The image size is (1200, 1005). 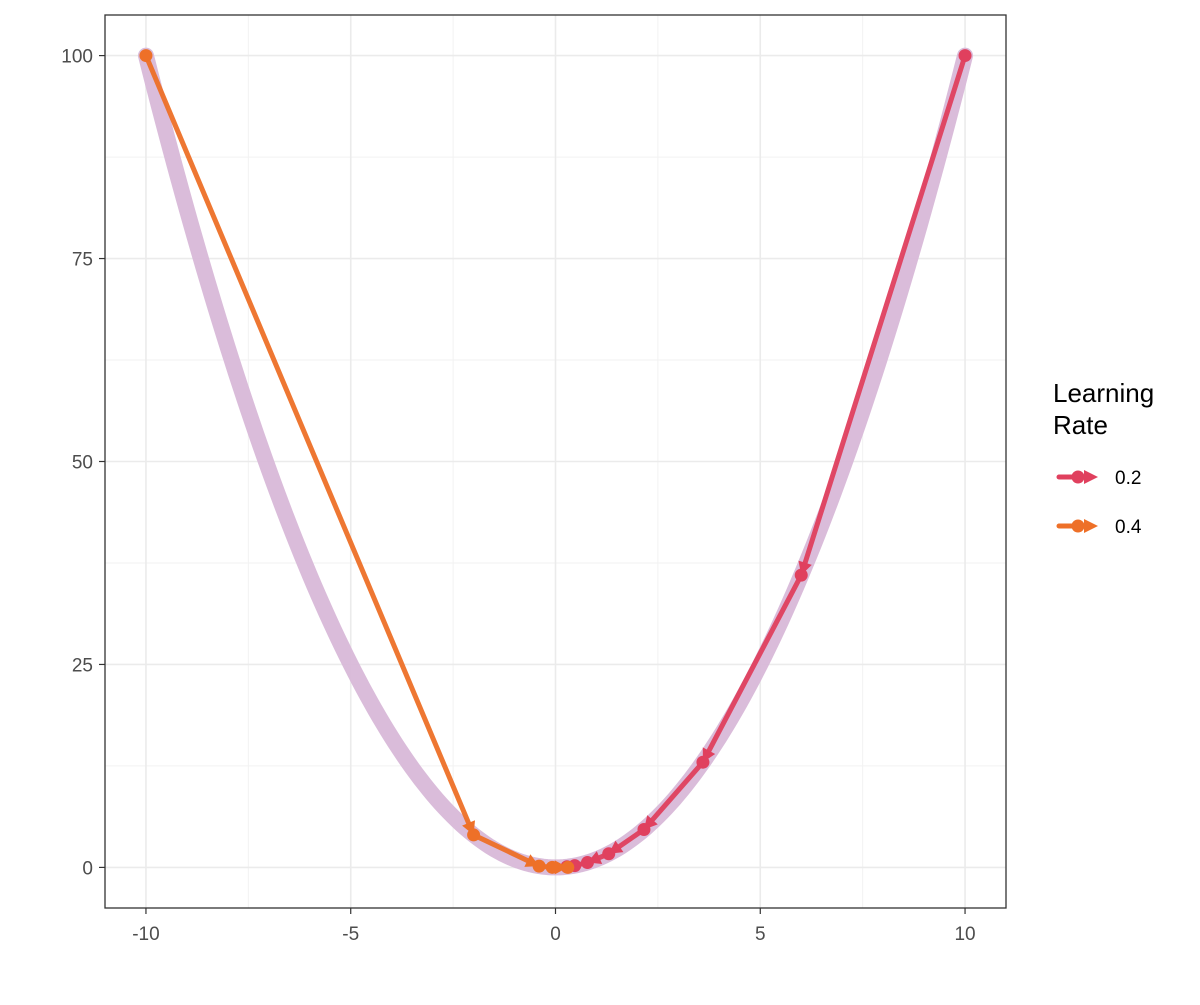 What do you see at coordinates (1128, 478) in the screenshot?
I see `legend-label: 0.2` at bounding box center [1128, 478].